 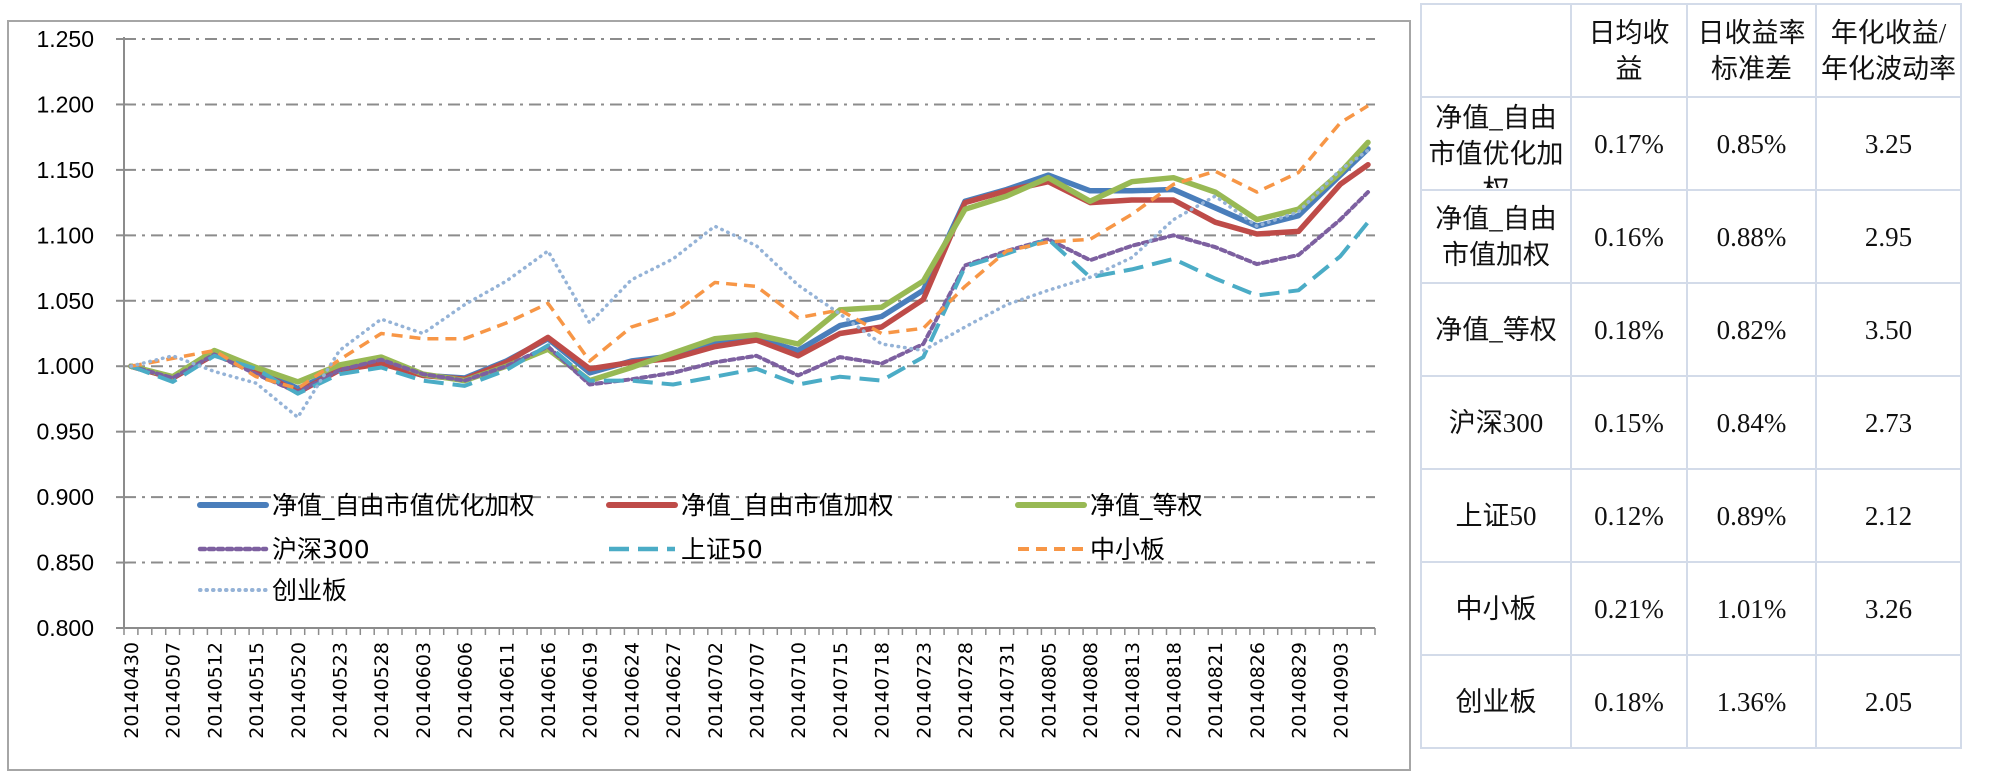 What do you see at coordinates (632, 690) in the screenshot?
I see `x-tick-label: 20140624` at bounding box center [632, 690].